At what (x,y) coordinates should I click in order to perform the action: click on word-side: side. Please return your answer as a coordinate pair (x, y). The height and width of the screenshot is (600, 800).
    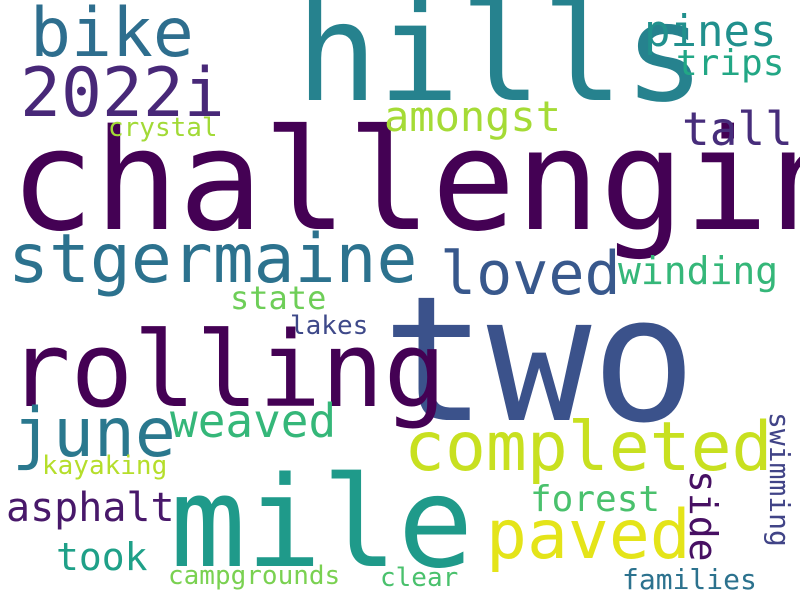
    Looking at the image, I should click on (703, 516).